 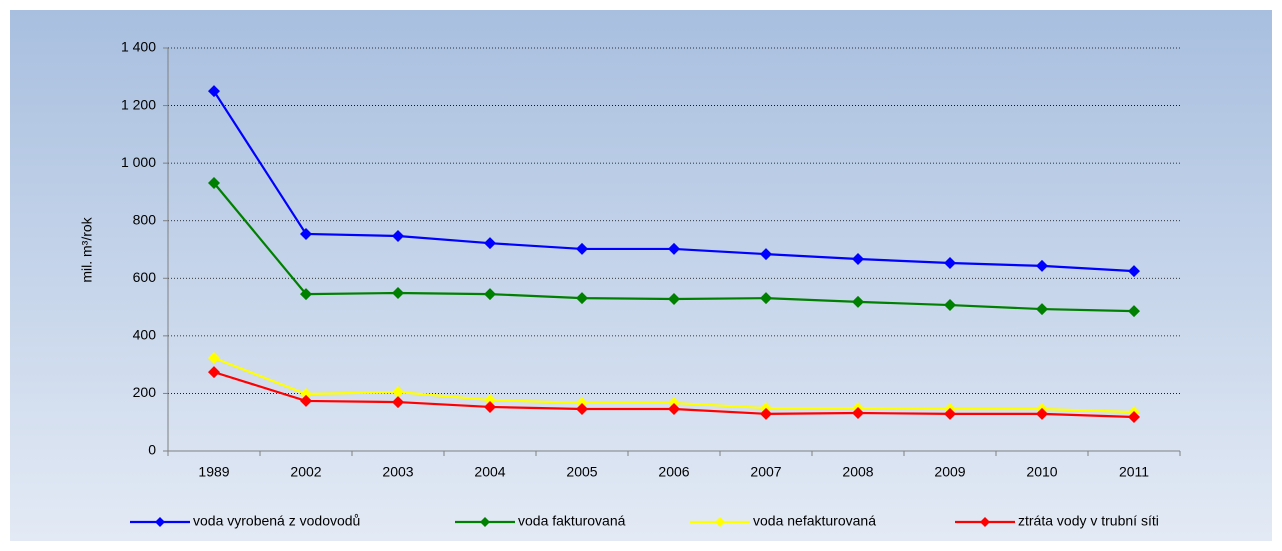 What do you see at coordinates (145, 277) in the screenshot?
I see `y-tick-label: 600` at bounding box center [145, 277].